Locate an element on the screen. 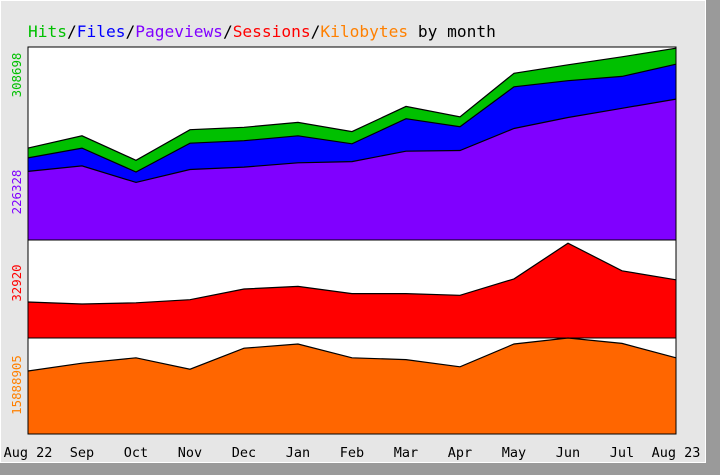  y-axis-max-label: 15888905 is located at coordinates (16, 385).